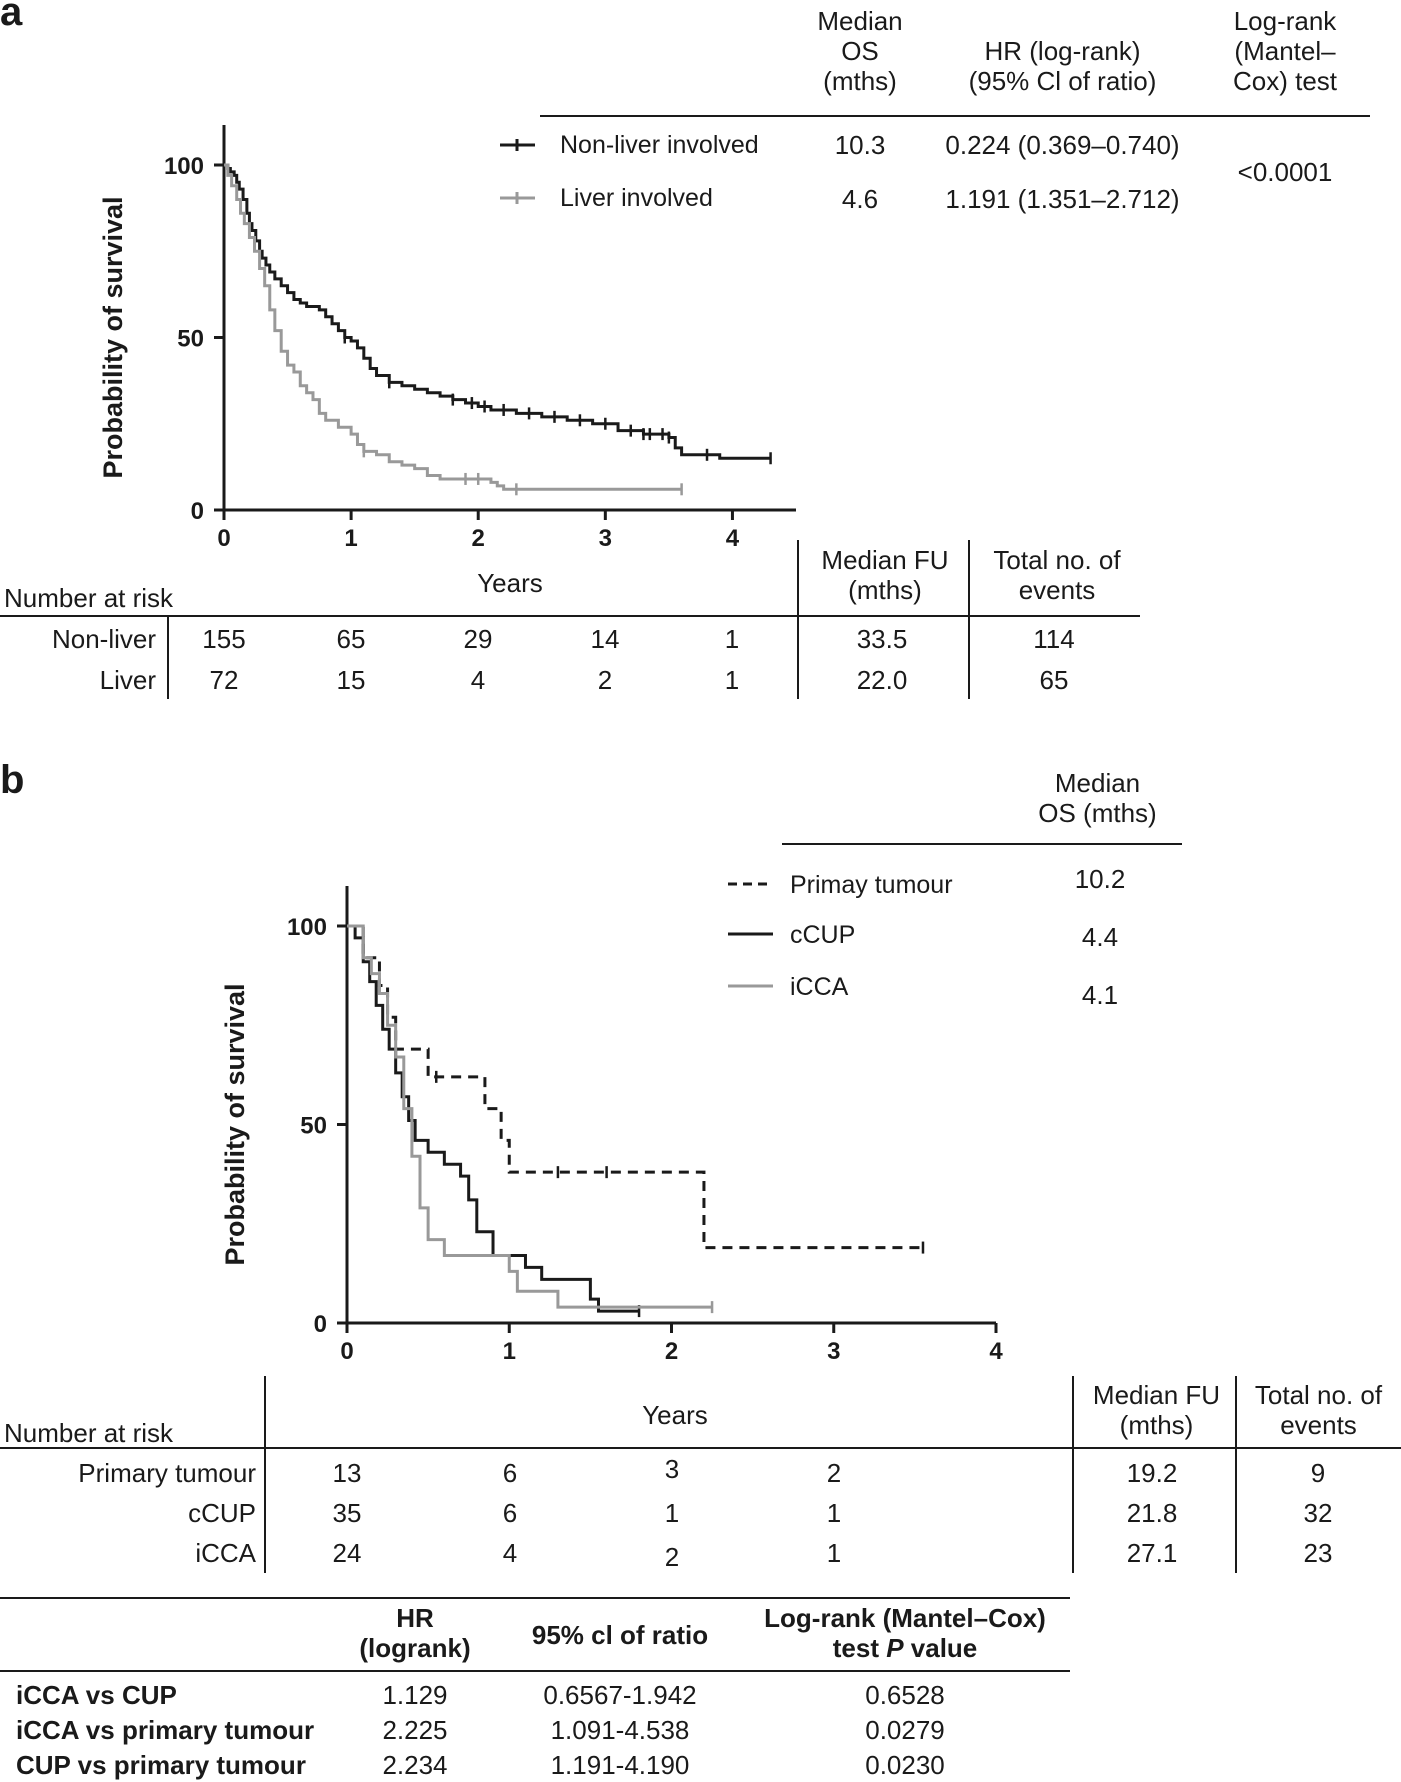 Image resolution: width=1401 pixels, height=1782 pixels. What do you see at coordinates (11, 17) in the screenshot?
I see `panel-a-letter: a` at bounding box center [11, 17].